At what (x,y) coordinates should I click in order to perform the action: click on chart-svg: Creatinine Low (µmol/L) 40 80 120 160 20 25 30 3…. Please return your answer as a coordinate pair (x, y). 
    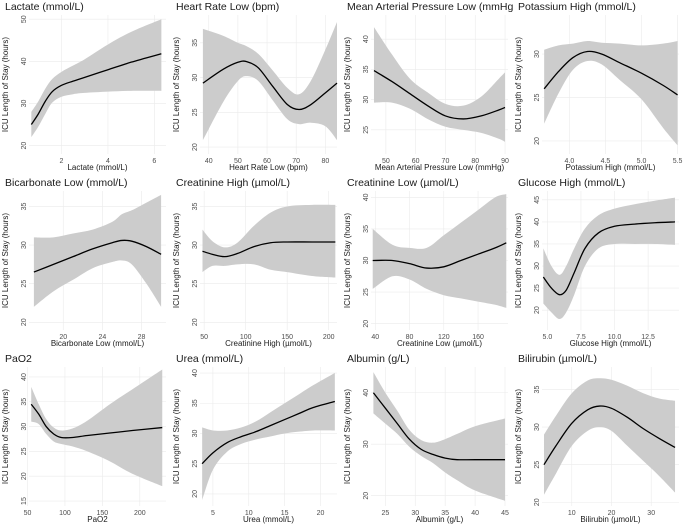
    Looking at the image, I should click on (425, 262).